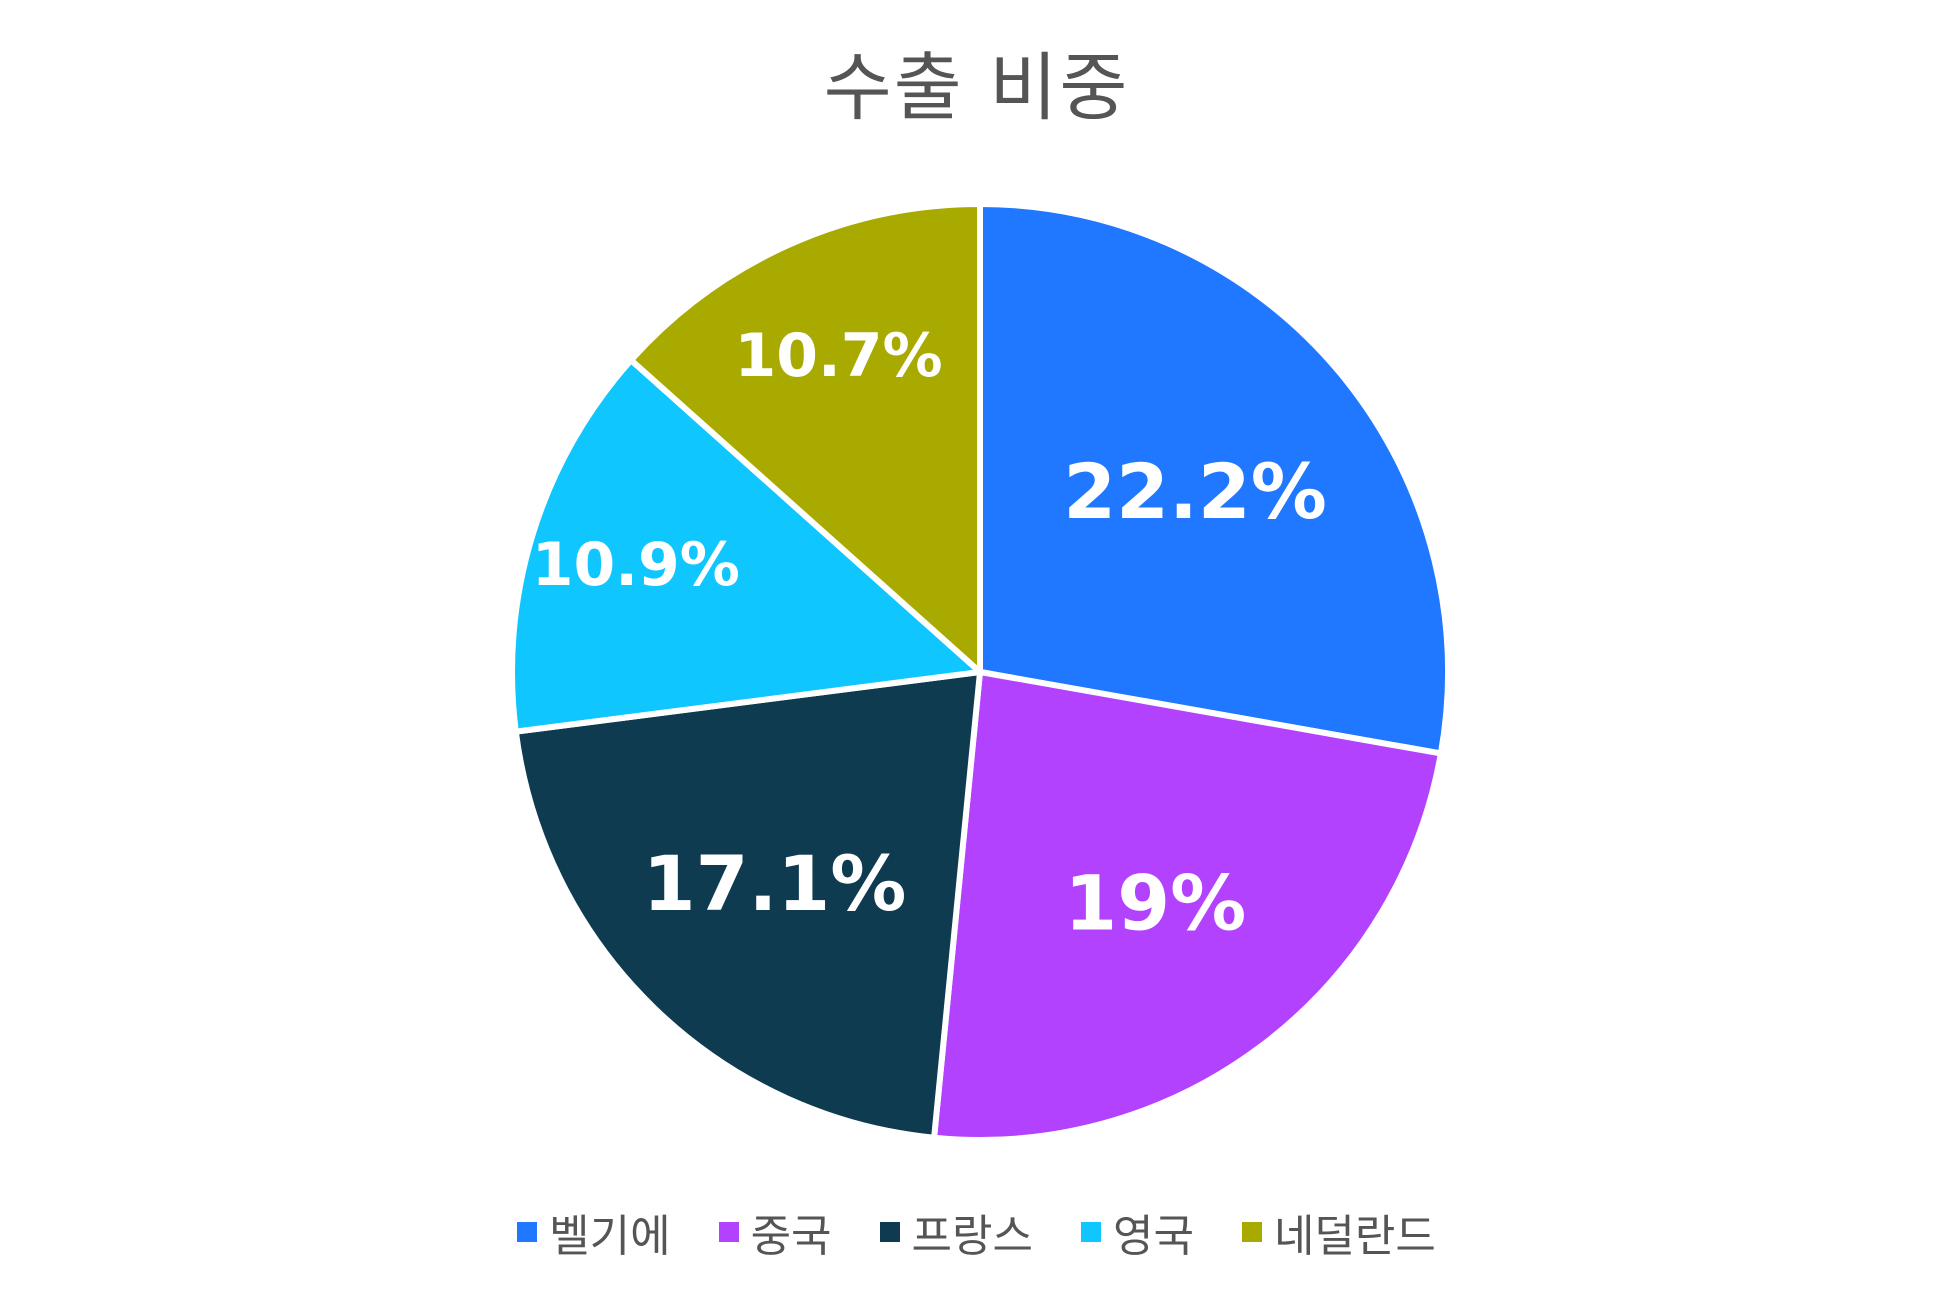 This screenshot has width=1953, height=1302. Describe the element at coordinates (972, 1236) in the screenshot. I see `legend-label: 프랑스` at that location.